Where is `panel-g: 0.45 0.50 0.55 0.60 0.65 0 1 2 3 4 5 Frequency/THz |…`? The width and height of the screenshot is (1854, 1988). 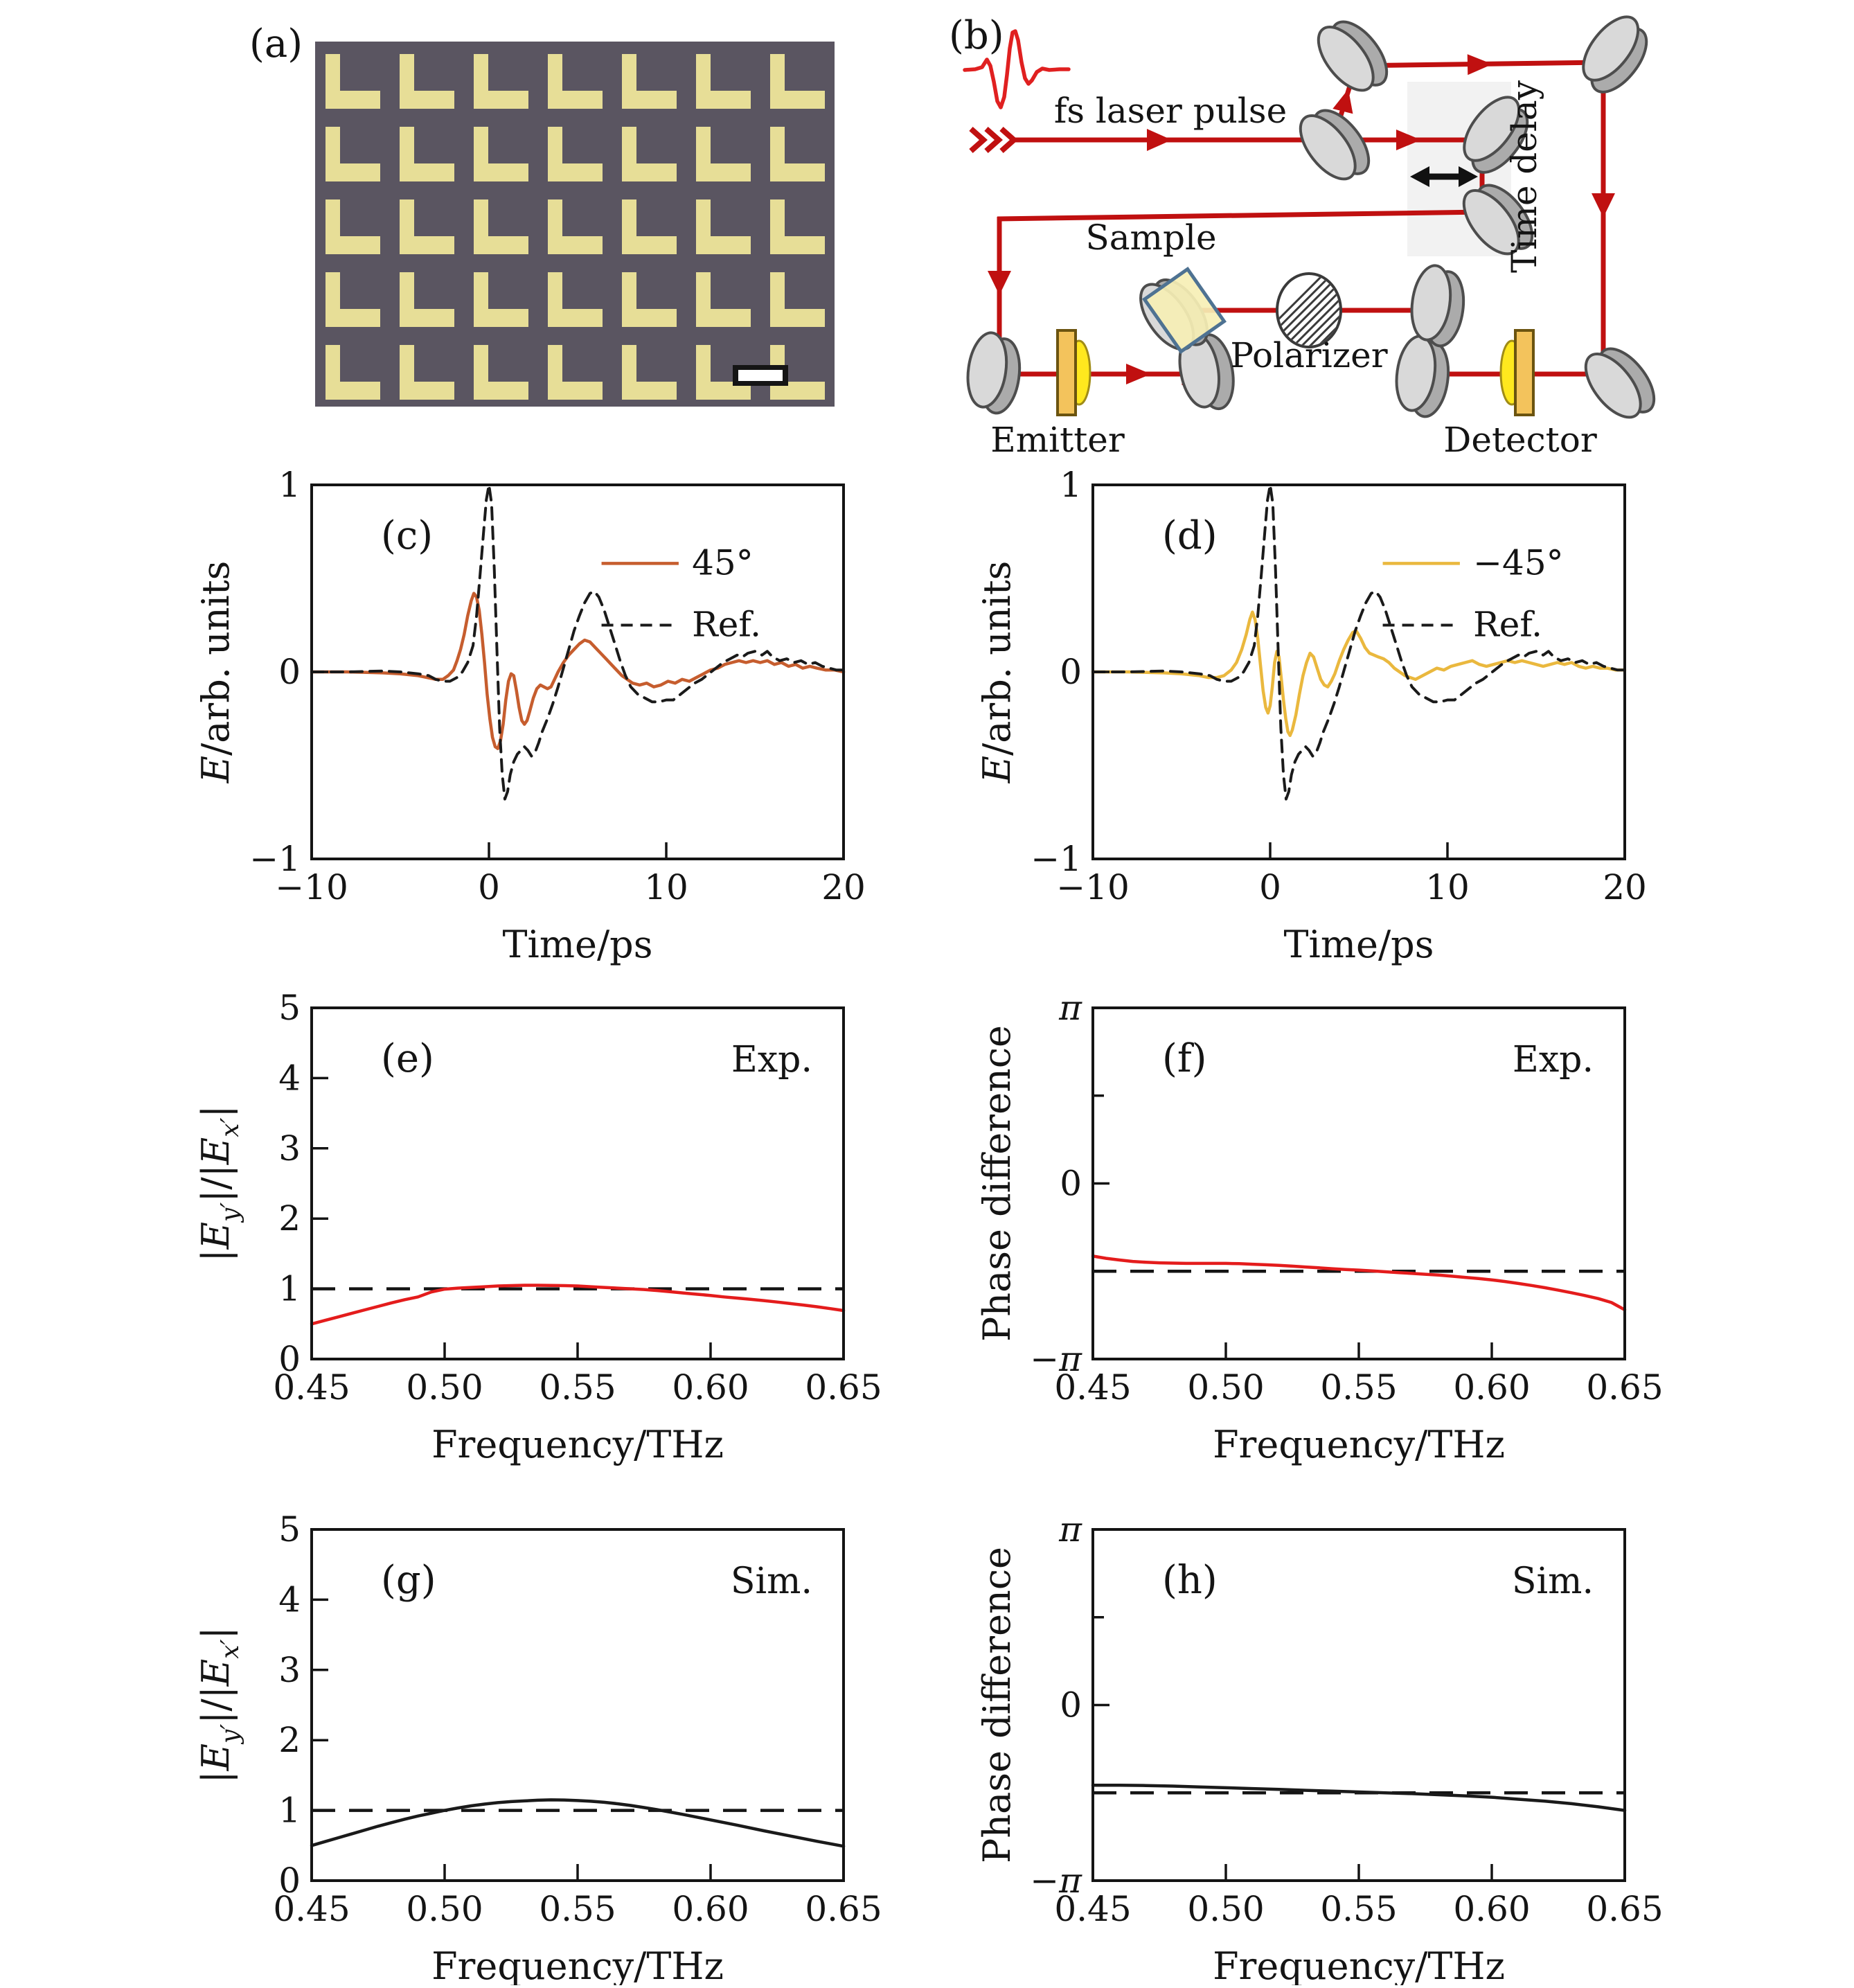
panel-g: 0.45 0.50 0.55 0.60 0.65 0 1 2 3 4 5 Frequency/THz |… is located at coordinates (538, 1748).